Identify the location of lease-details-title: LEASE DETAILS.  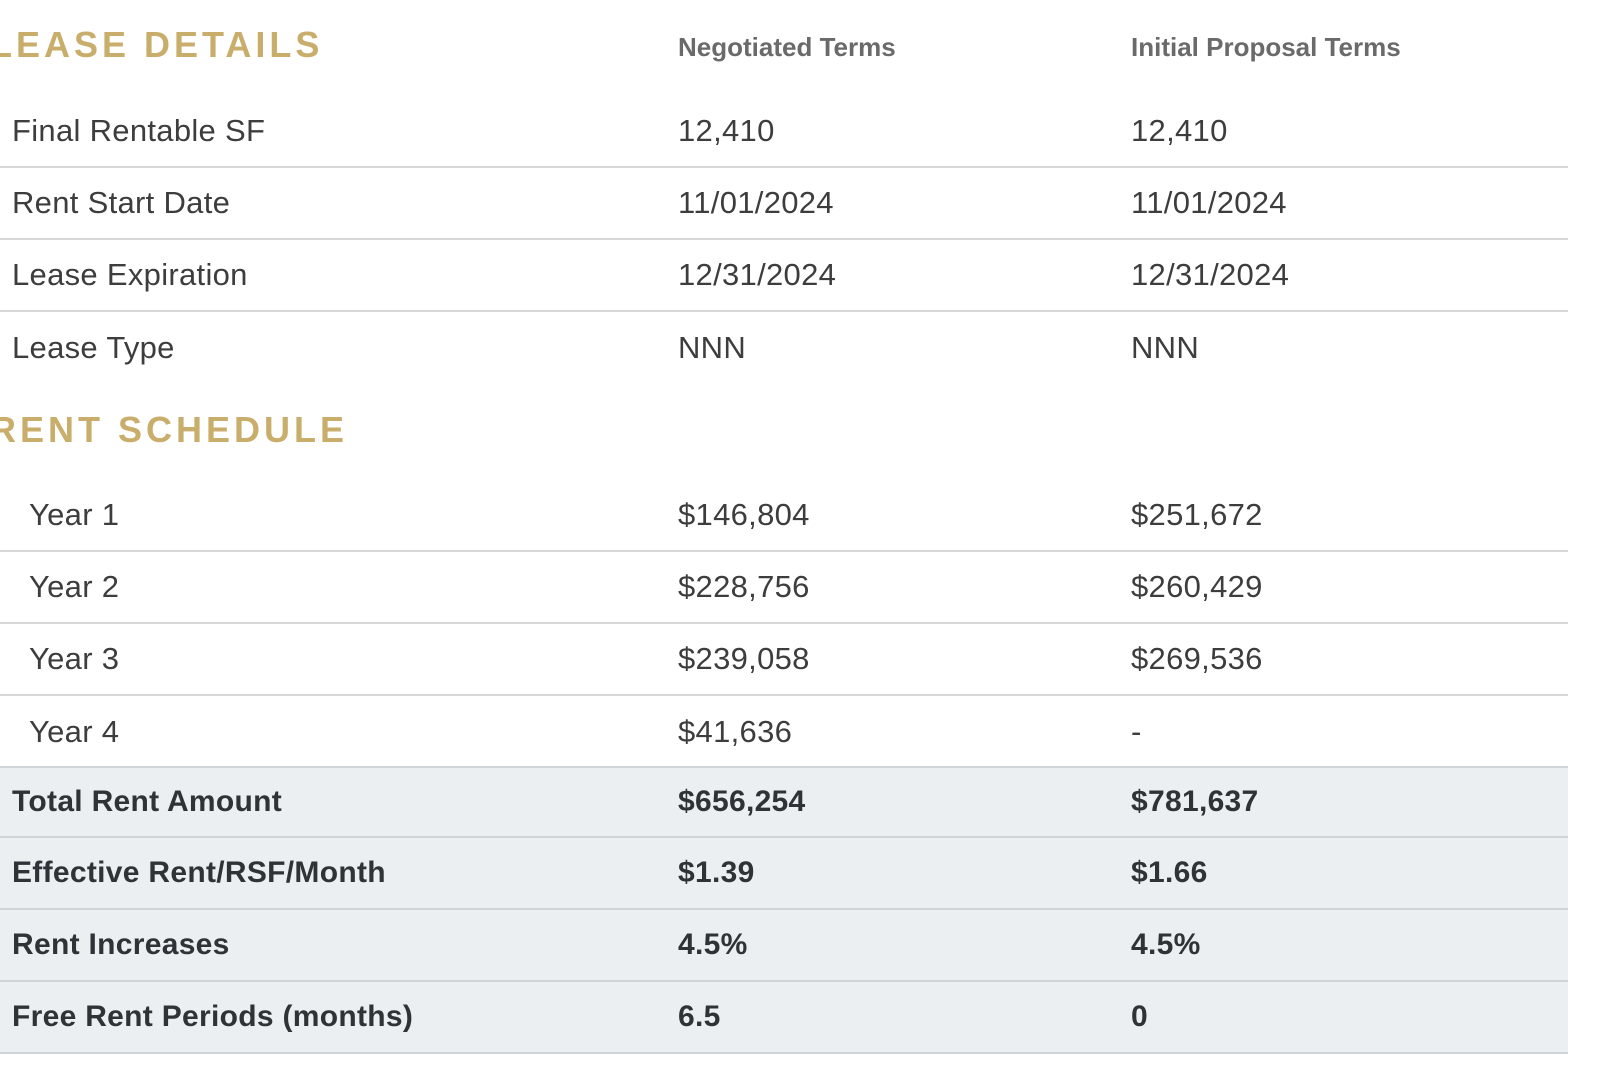
(162, 44).